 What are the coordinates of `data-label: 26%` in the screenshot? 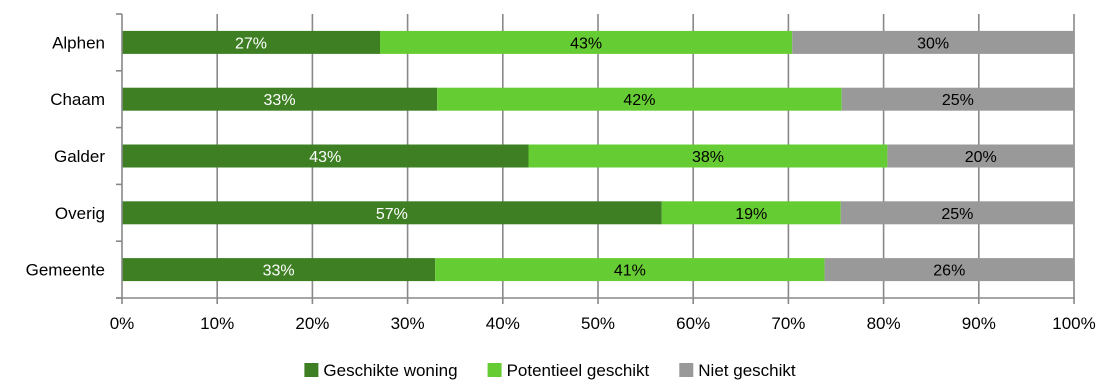 It's located at (949, 271).